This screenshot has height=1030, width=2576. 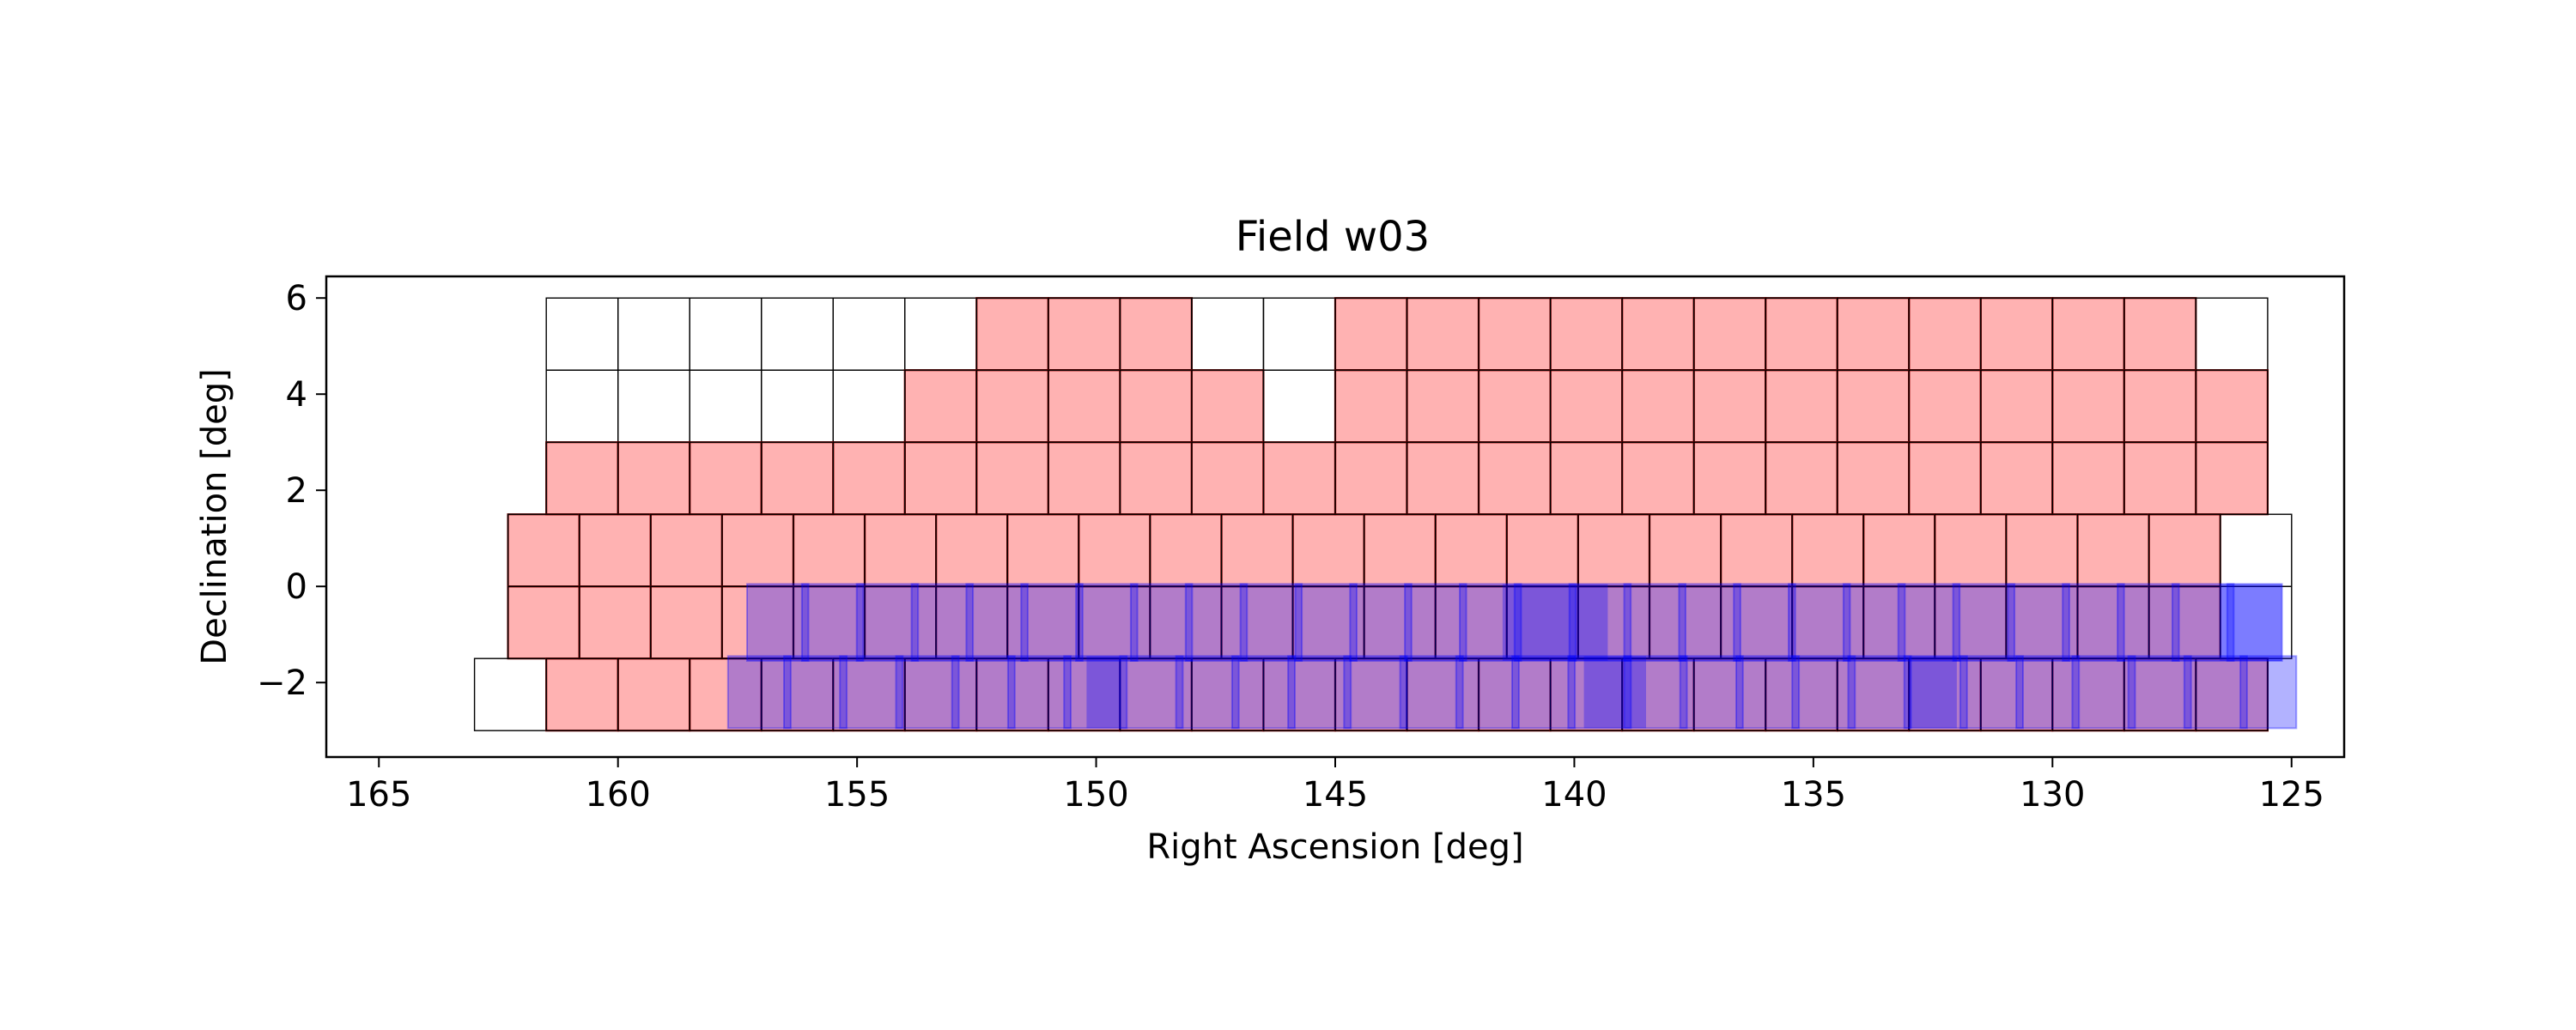 I want to click on overlay-layer, so click(x=1512, y=656).